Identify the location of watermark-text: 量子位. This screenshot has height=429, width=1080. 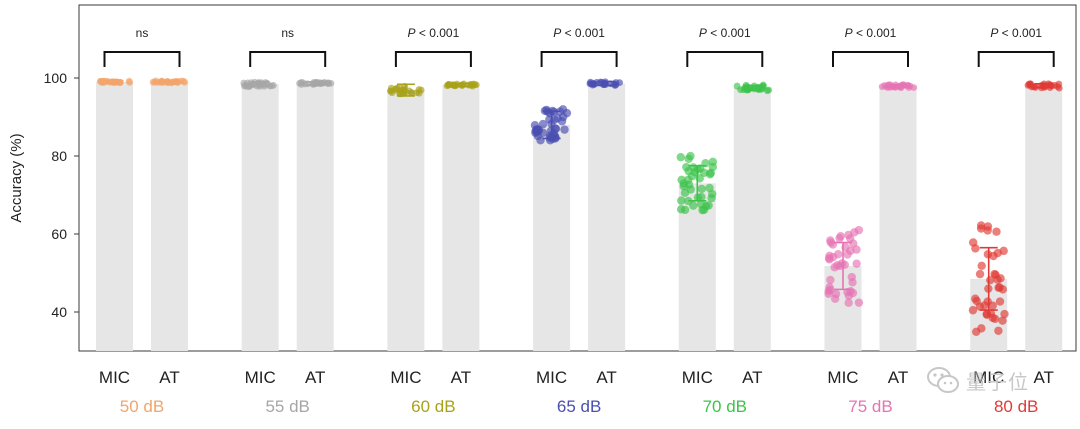
(997, 381).